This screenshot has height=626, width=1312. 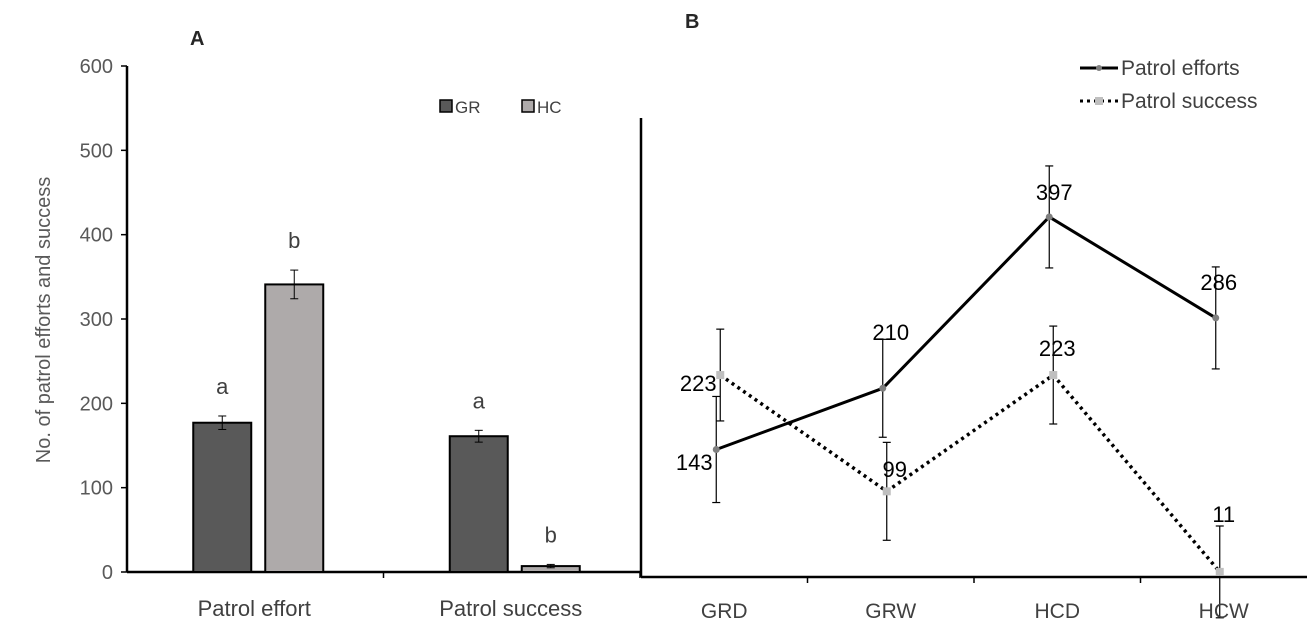 I want to click on data-label: 11, so click(x=1223, y=514).